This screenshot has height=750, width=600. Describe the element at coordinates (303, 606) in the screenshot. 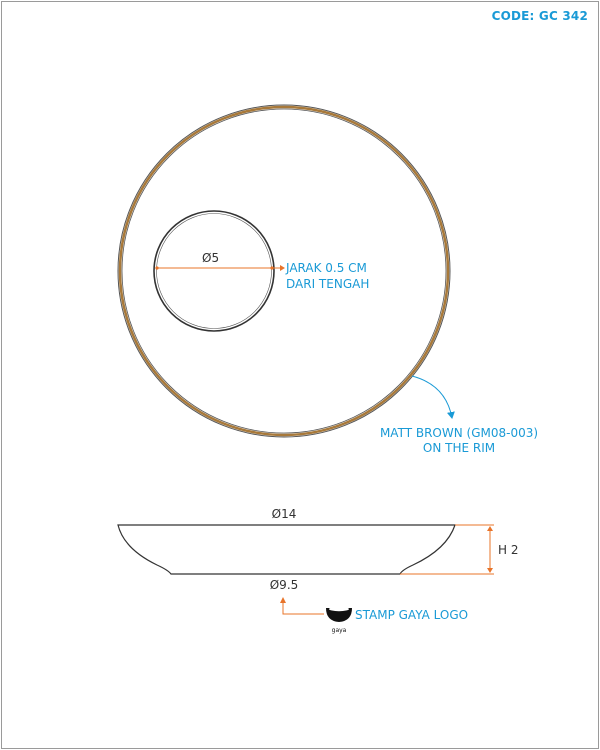

I see `stamp-leader` at that location.